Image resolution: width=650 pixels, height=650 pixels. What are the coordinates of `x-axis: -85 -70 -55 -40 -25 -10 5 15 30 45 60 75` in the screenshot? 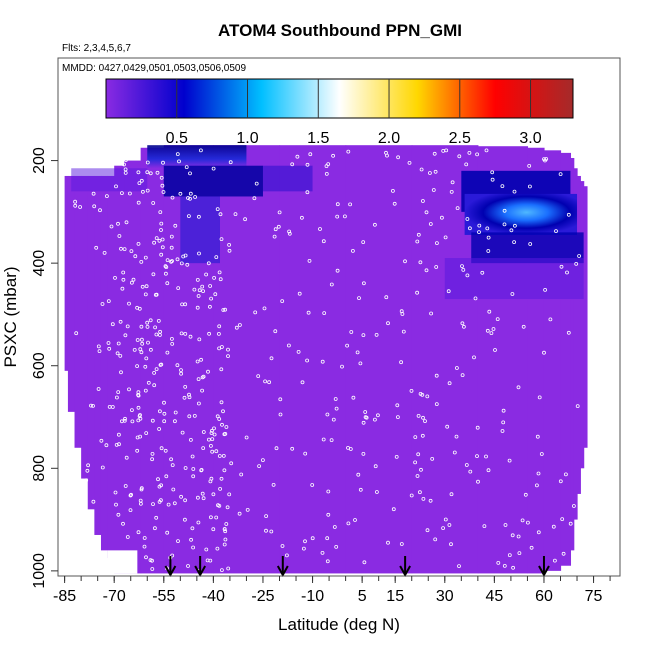 It's located at (332, 590).